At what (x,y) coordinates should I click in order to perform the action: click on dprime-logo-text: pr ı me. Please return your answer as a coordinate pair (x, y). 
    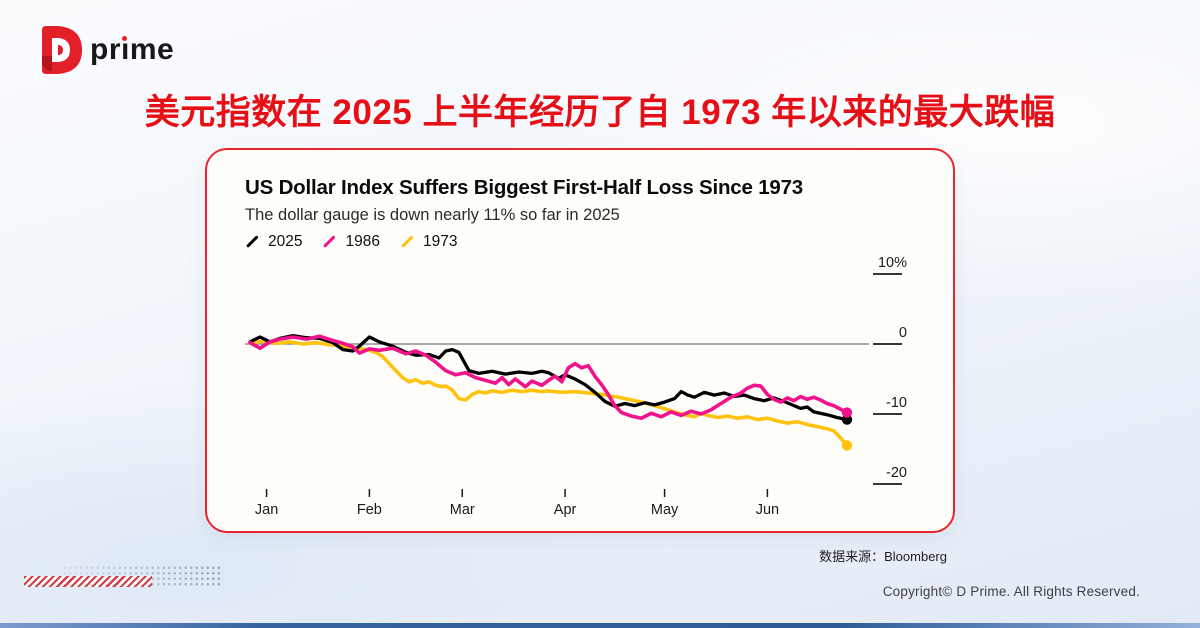
    Looking at the image, I should click on (132, 50).